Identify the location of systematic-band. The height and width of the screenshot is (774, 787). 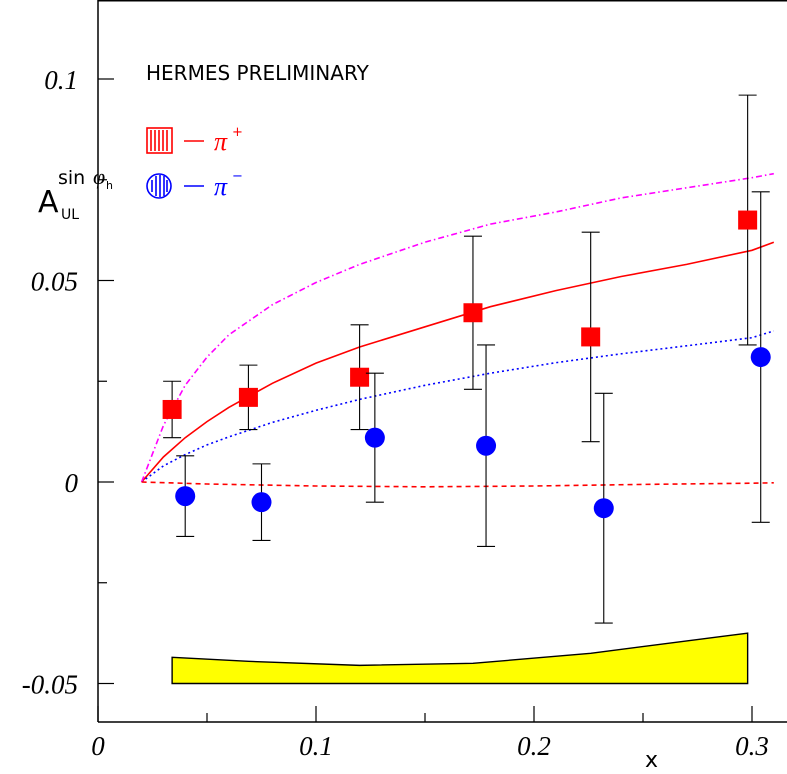
(460, 658).